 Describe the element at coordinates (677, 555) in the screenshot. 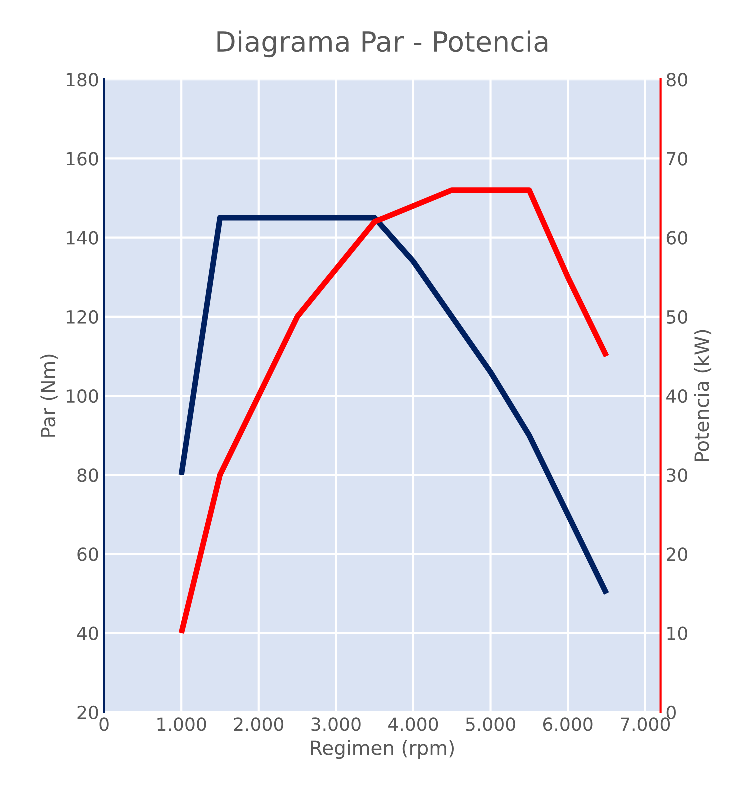

I see `y2-tick-label: 20` at that location.